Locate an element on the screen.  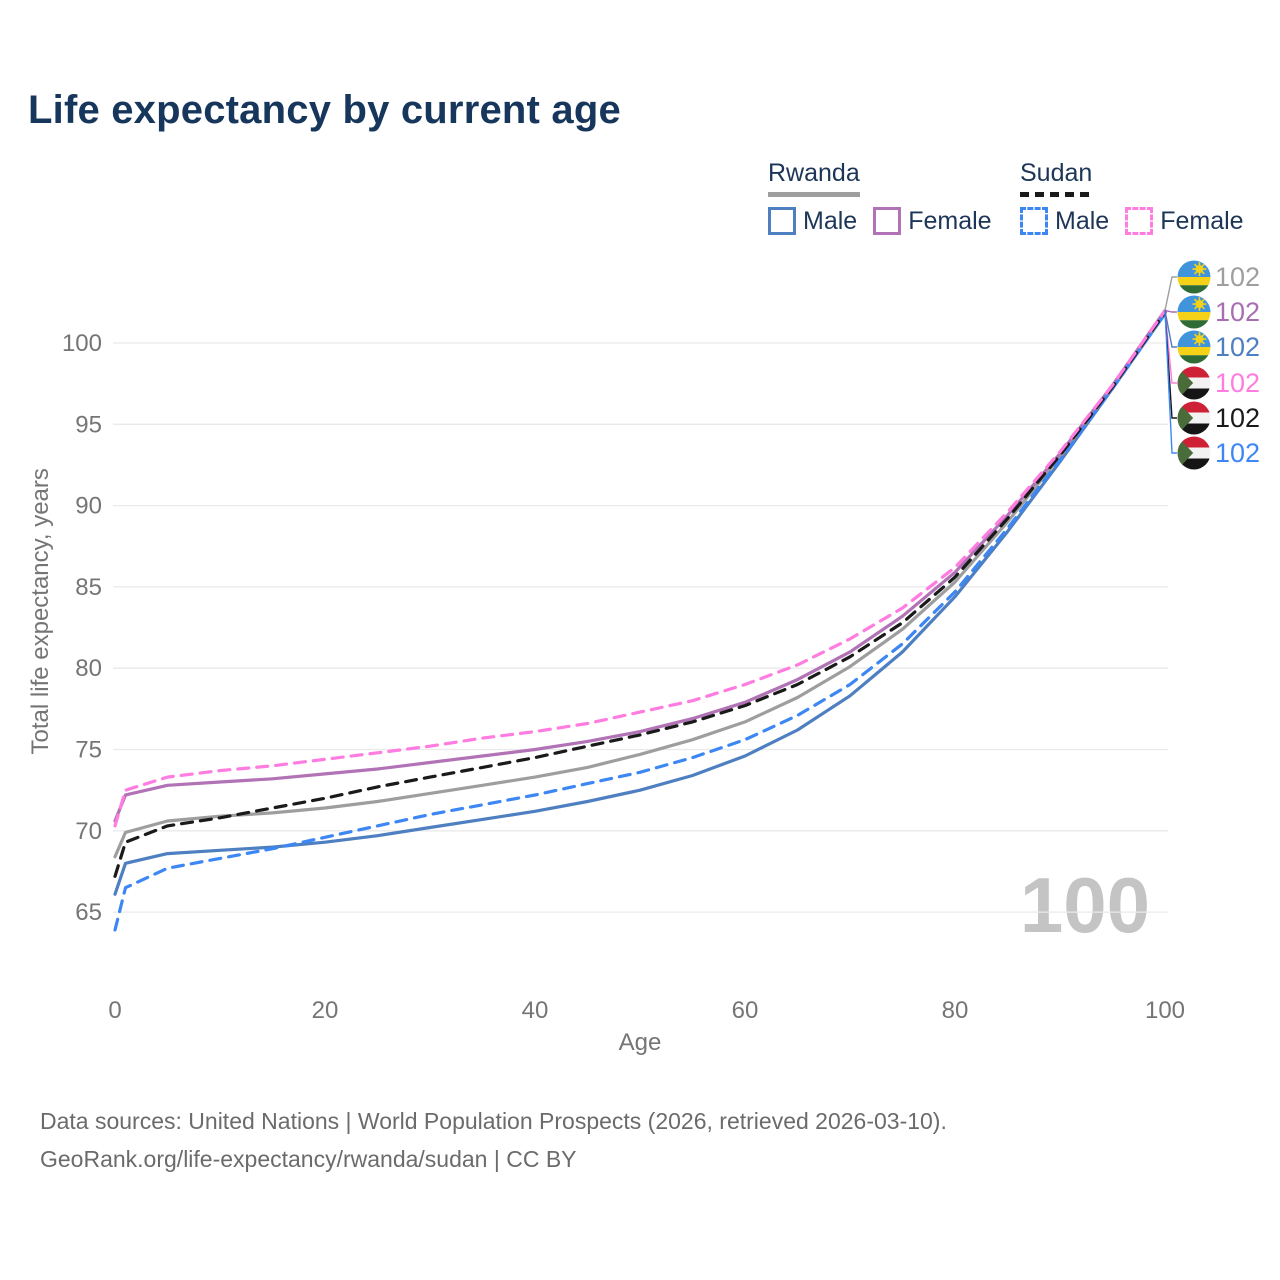
end-label-value-rwanda-male: 102 is located at coordinates (1237, 347).